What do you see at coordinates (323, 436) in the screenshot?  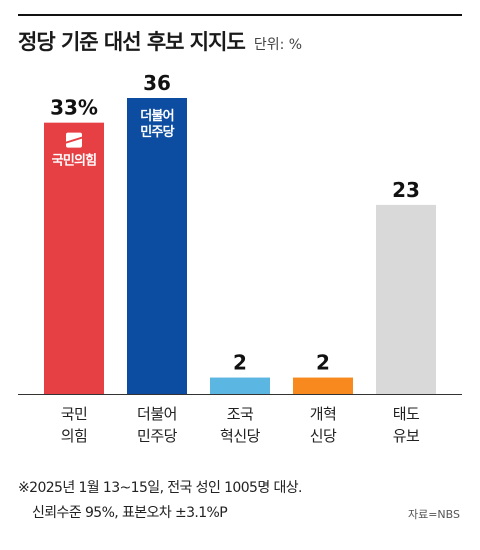 I see `category-label-3-1: 신당` at bounding box center [323, 436].